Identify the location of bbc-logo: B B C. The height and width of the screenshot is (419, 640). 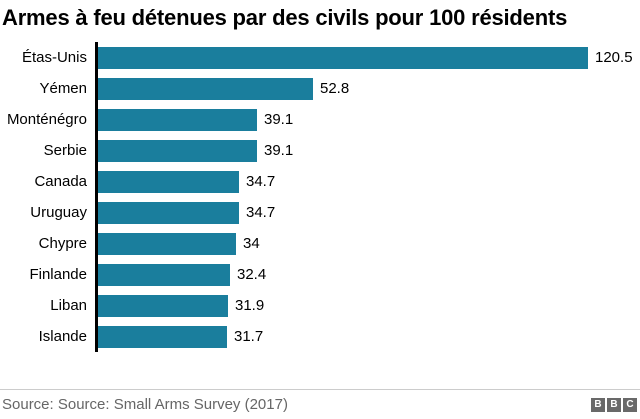
(614, 404).